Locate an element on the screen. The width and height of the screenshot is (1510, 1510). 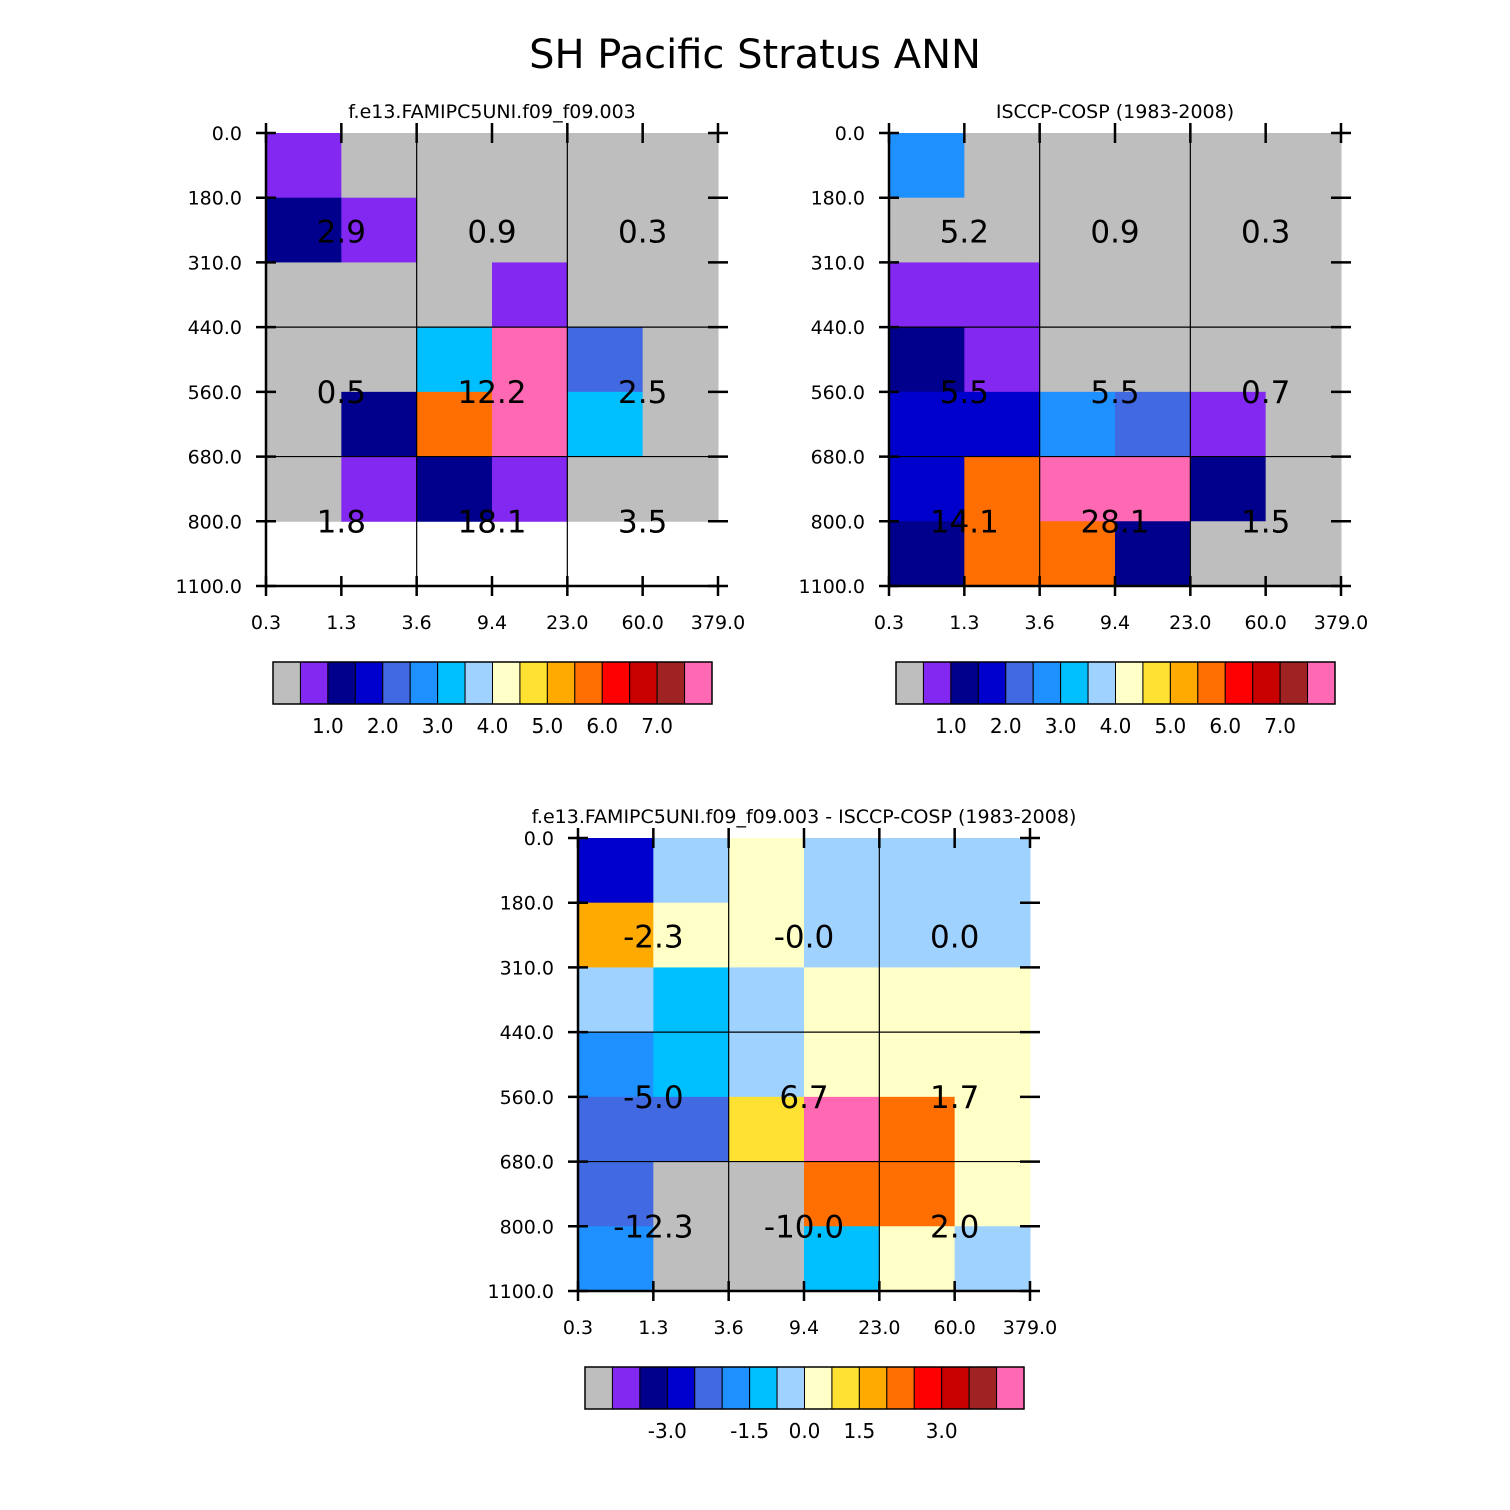
block-value-annotation: 6.7 is located at coordinates (803, 1098).